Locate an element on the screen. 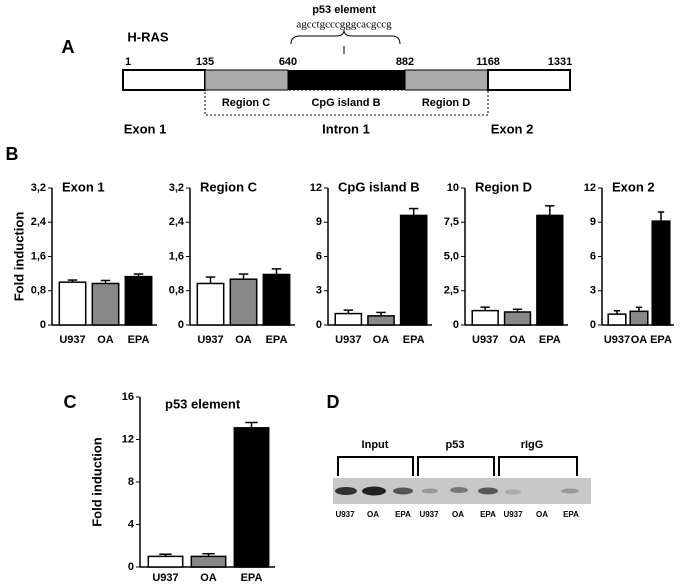 This screenshot has width=682, height=588. position: 882 is located at coordinates (405, 62).